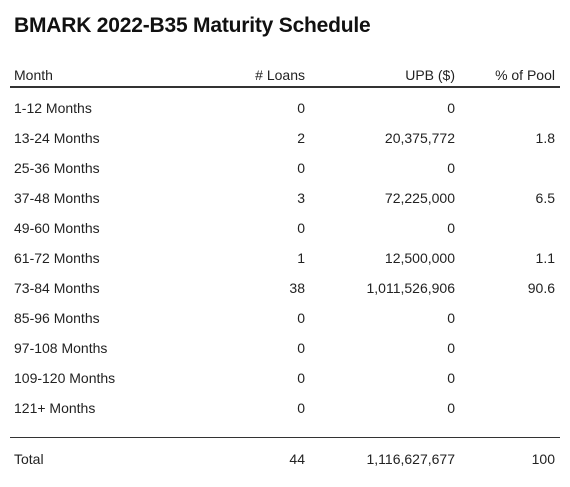  Describe the element at coordinates (285, 168) in the screenshot. I see `table-row: 25-36 Months 0 0` at that location.